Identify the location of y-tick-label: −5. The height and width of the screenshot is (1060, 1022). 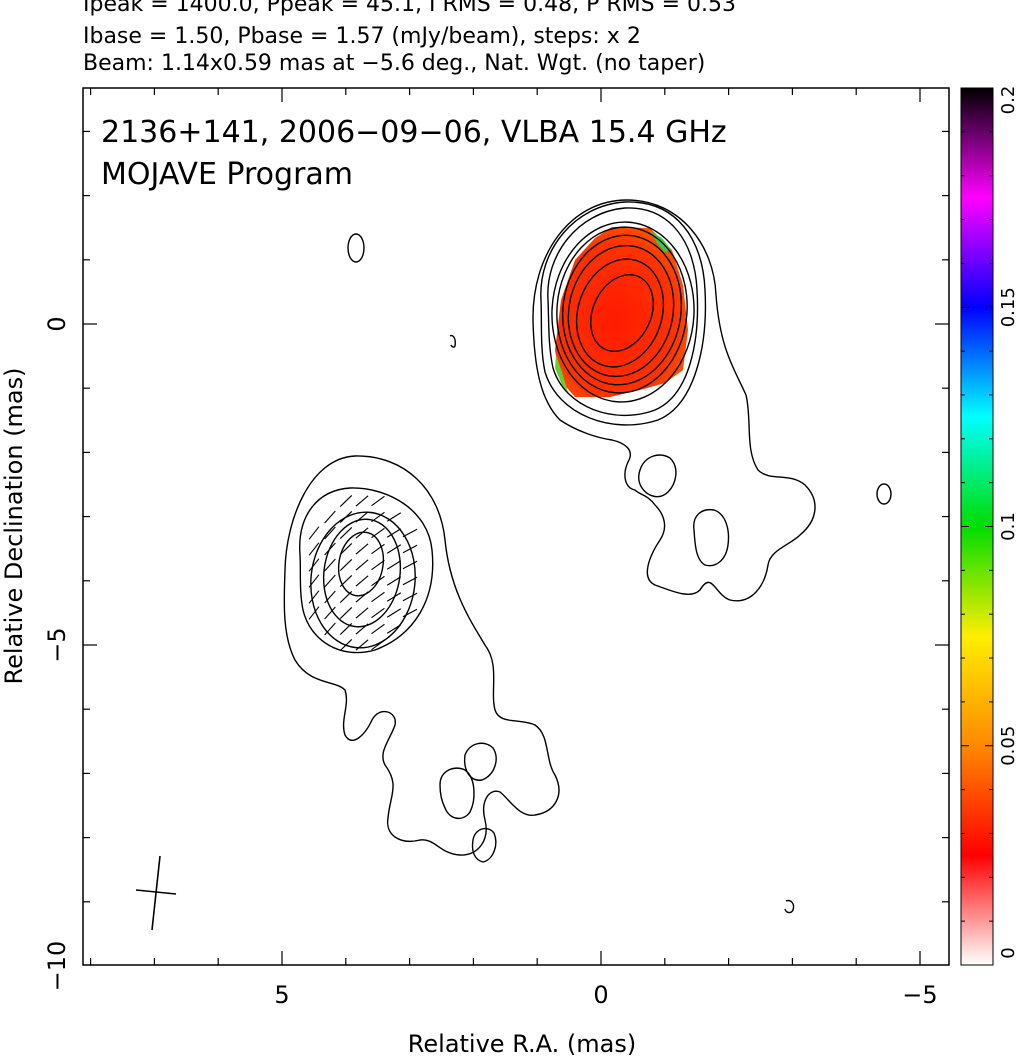
(57, 644).